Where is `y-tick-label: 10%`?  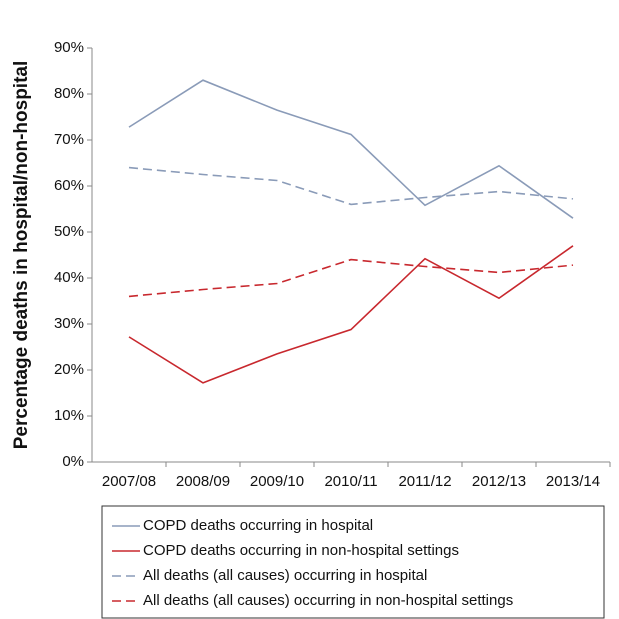 y-tick-label: 10% is located at coordinates (69, 415).